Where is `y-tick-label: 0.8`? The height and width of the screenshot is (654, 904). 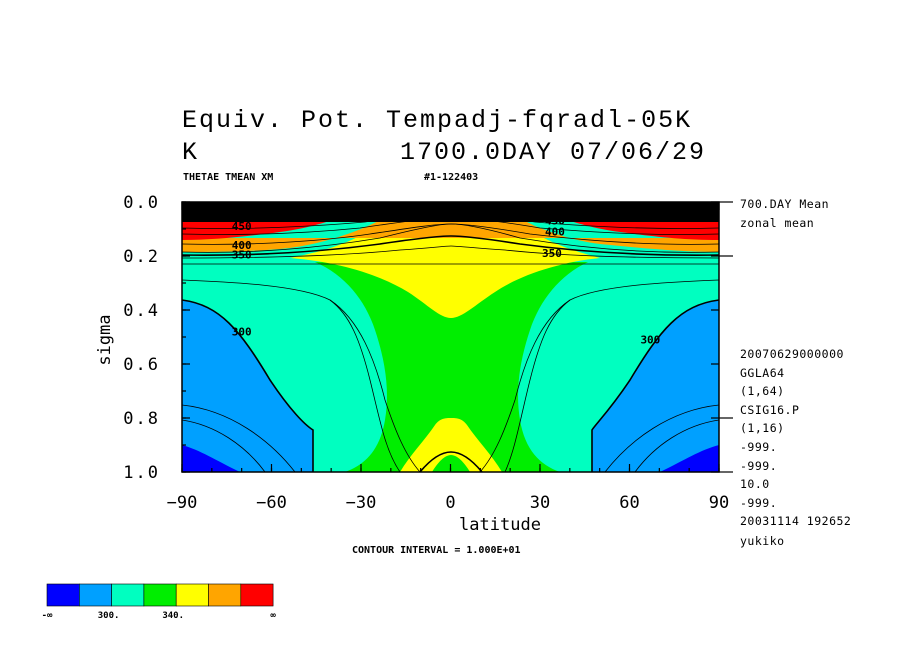
y-tick-label: 0.8 is located at coordinates (141, 419).